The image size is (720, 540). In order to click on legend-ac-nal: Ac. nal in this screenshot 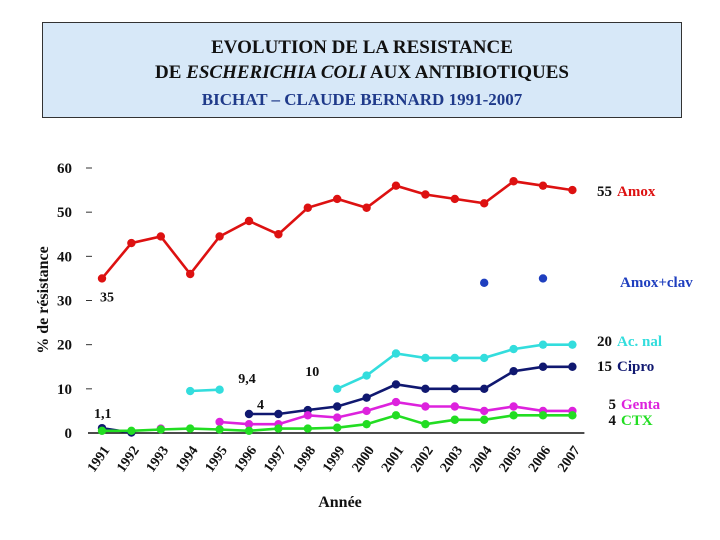, I will do `click(639, 342)`.